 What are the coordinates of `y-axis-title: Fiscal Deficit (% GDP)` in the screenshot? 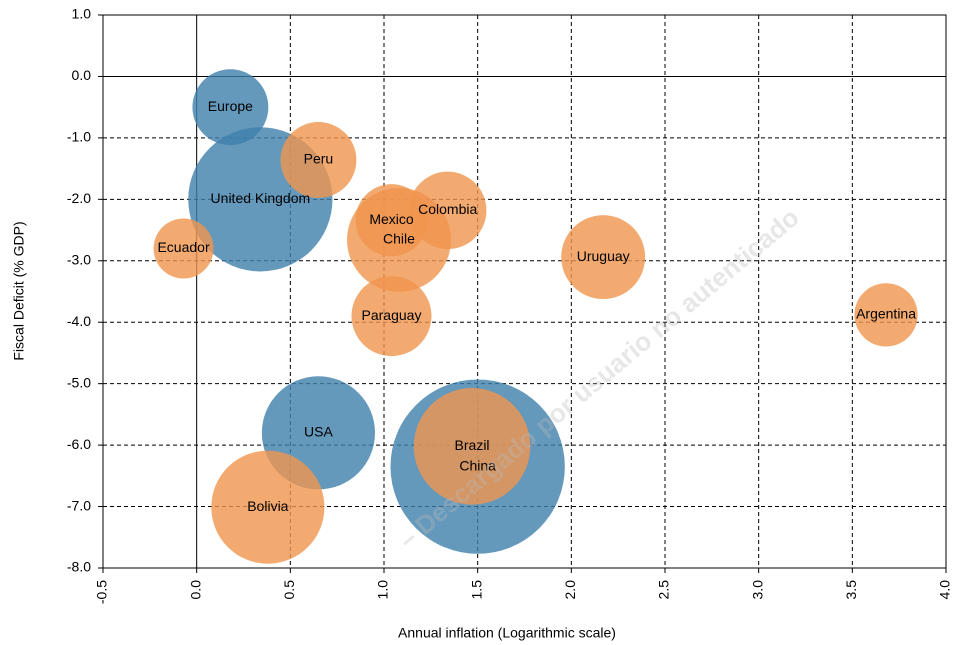 It's located at (19, 290).